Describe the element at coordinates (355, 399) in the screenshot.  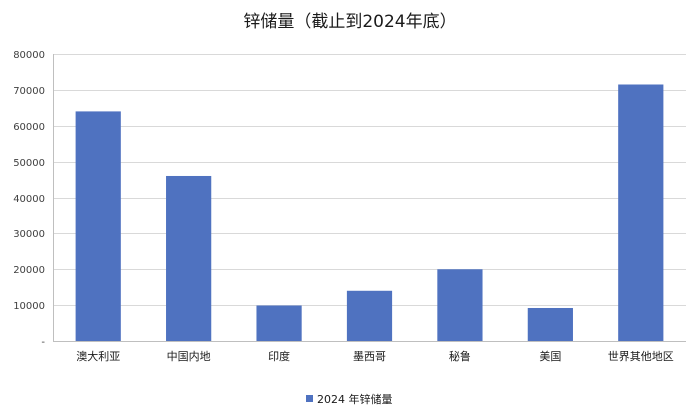
I see `legend-label: 2024 年锌储量` at that location.